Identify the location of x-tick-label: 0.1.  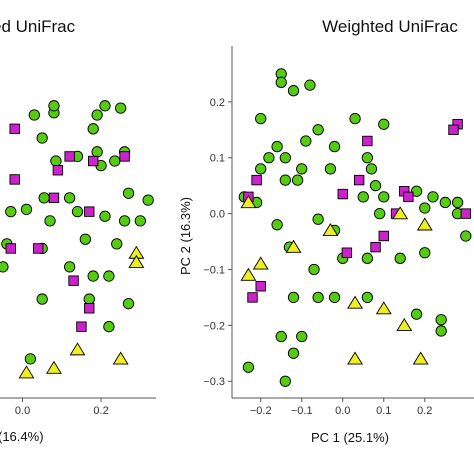
(383, 411).